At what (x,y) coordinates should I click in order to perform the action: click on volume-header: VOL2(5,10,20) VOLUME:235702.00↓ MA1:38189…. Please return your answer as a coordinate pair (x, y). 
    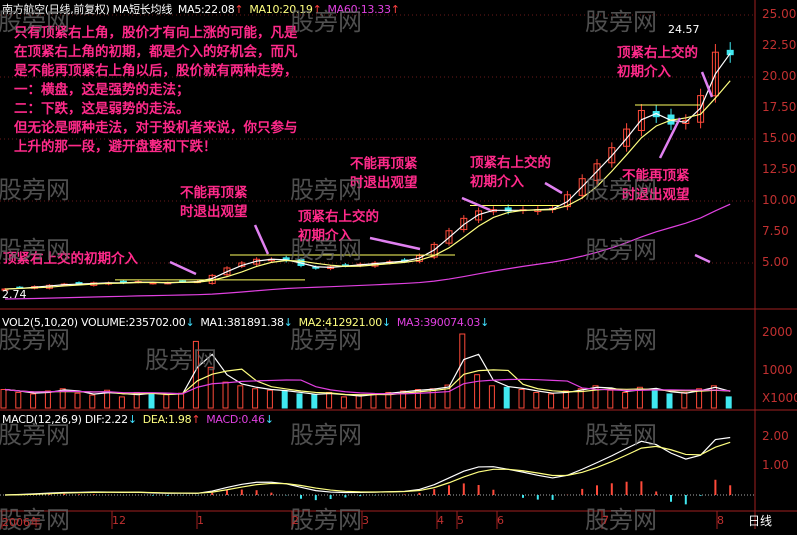
    Looking at the image, I should click on (248, 322).